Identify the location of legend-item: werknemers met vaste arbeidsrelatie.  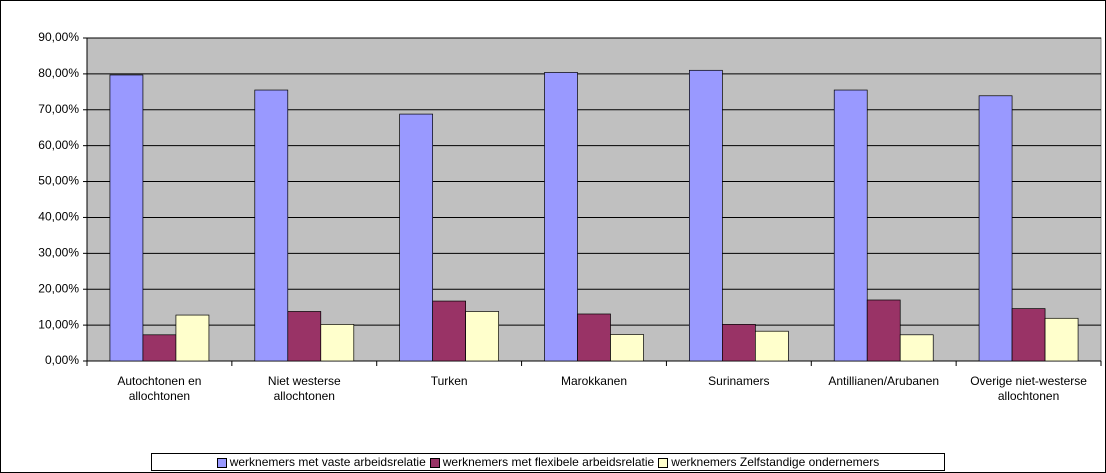
(321, 462).